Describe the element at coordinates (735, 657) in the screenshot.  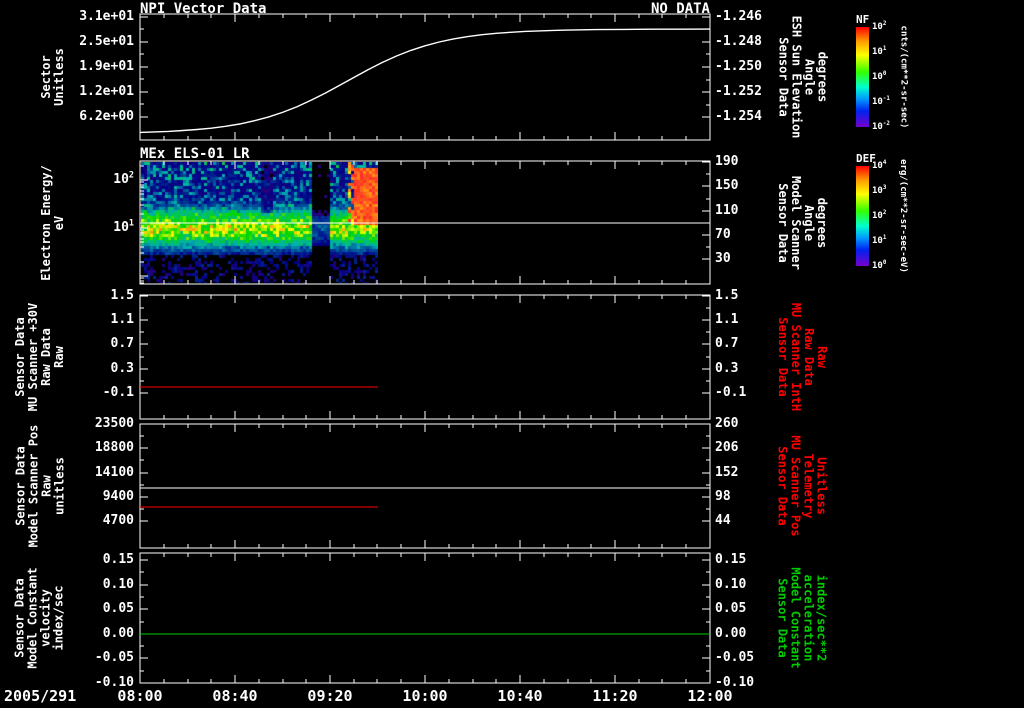
I see `tick-label-right: -0.05` at that location.